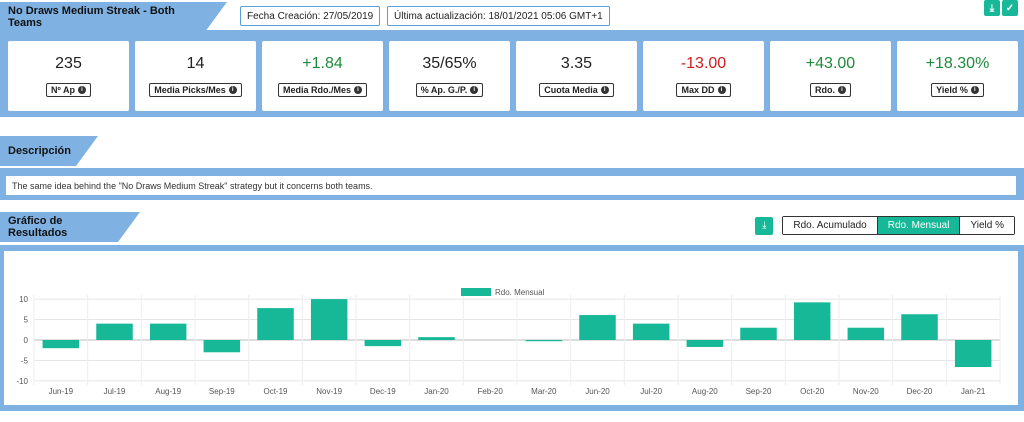 This screenshot has width=1024, height=422. I want to click on x-tick-label: Aug-20, so click(705, 391).